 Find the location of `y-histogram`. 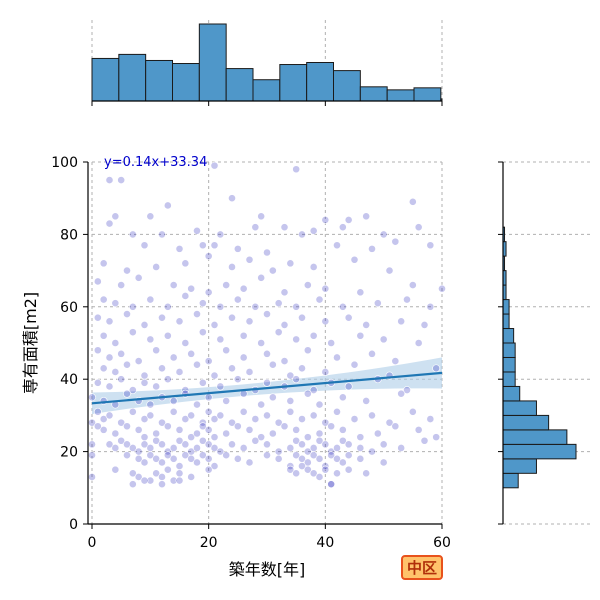

y-histogram is located at coordinates (544, 343).